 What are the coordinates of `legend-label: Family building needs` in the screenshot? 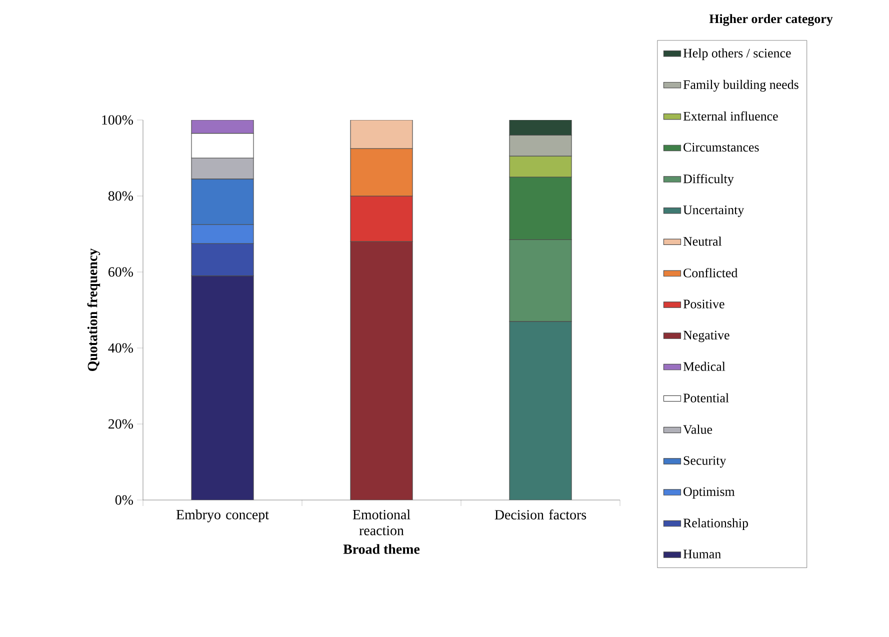 It's located at (740, 86).